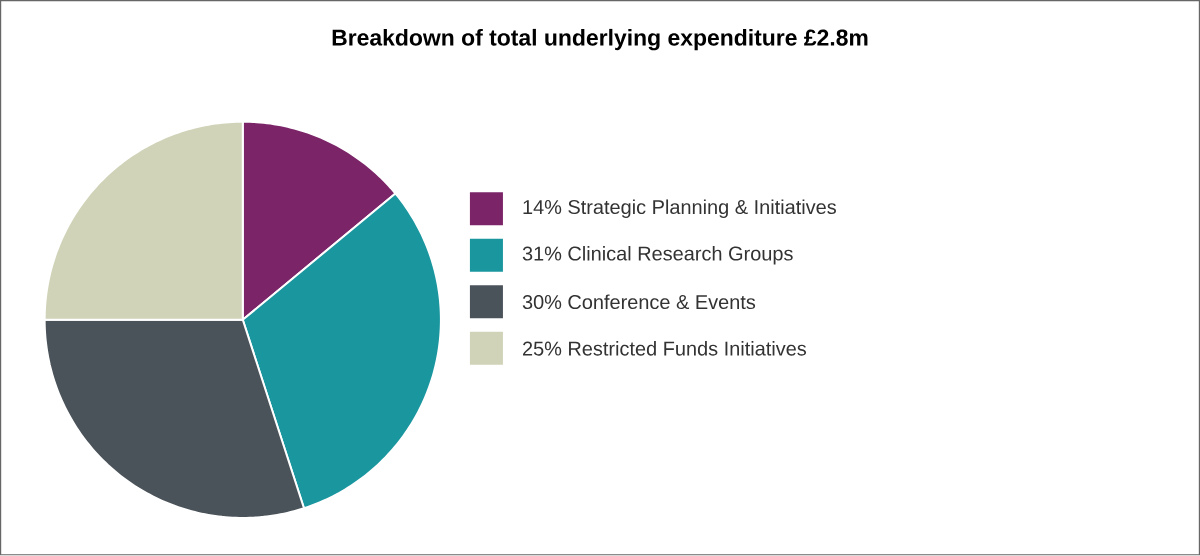  I want to click on legend-label: 30% Conference & Events, so click(639, 302).